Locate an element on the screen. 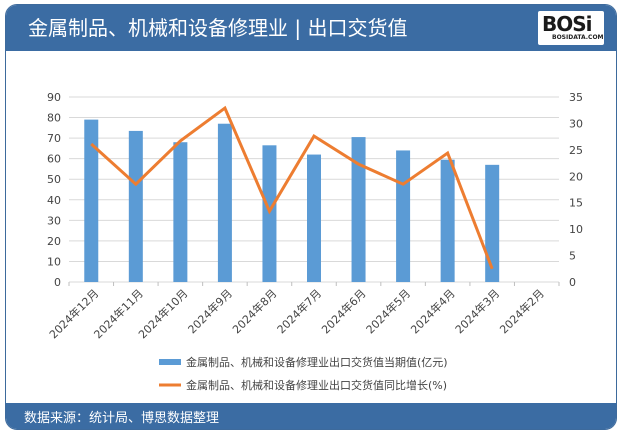  data-source: 数据来源：统计局、博思数据整理 is located at coordinates (122, 418).